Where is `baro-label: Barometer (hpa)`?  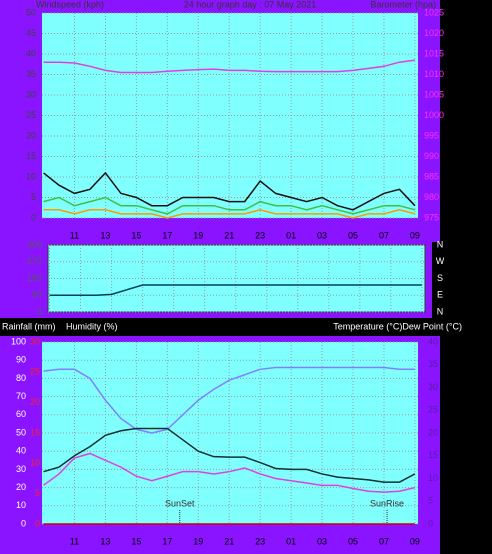
baro-label: Barometer (hpa) is located at coordinates (403, 4).